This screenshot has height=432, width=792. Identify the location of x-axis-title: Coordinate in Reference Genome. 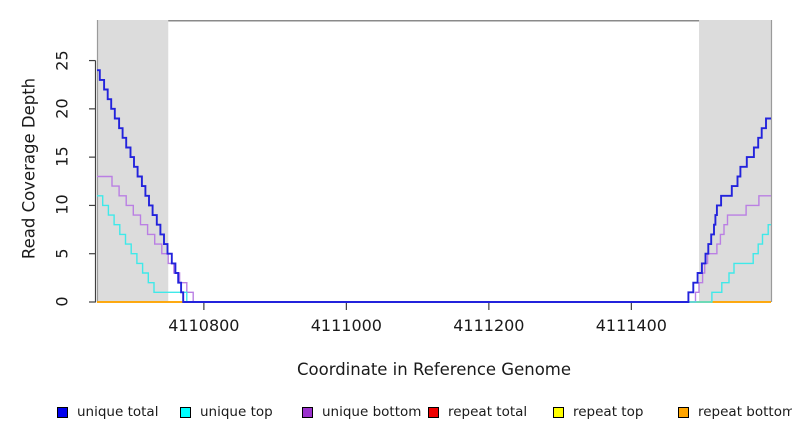
(434, 369).